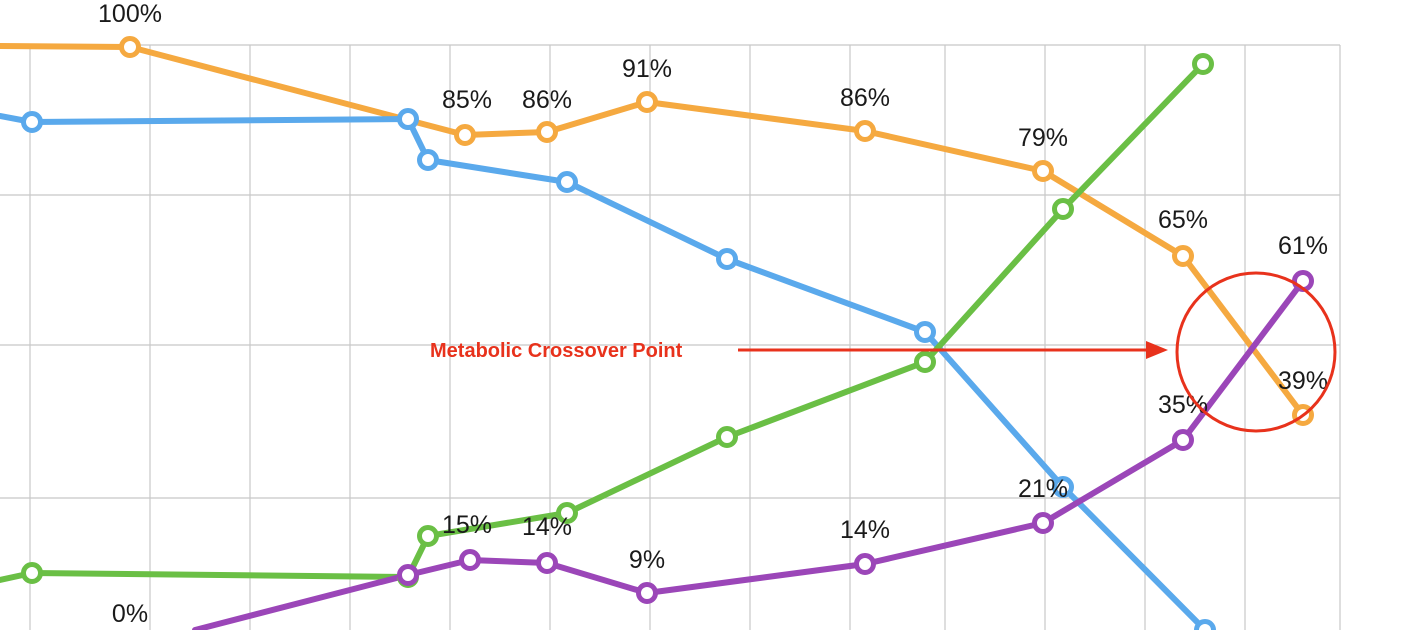 Image resolution: width=1421 pixels, height=630 pixels. Describe the element at coordinates (1303, 246) in the screenshot. I see `data-label: 61%` at that location.